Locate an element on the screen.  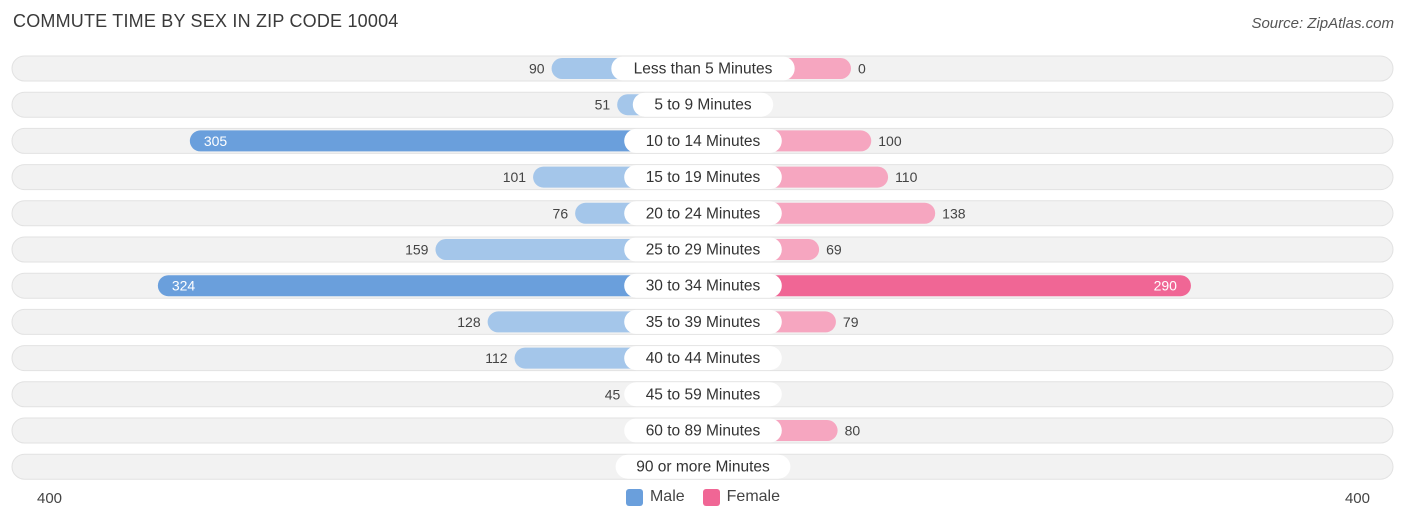
chart-row: 101 110 15 to 19 Minutes is located at coordinates (702, 177).